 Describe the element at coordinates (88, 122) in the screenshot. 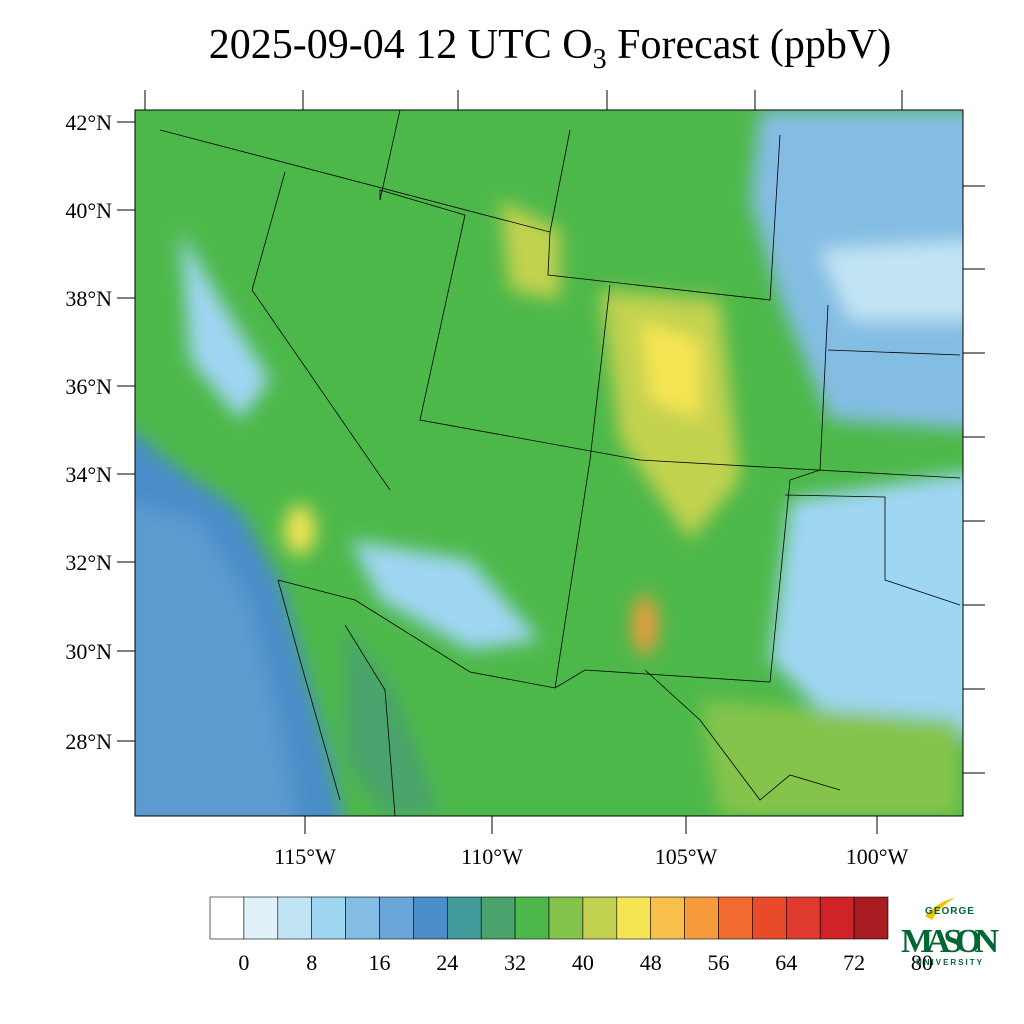

I see `lat-label: 42°N` at that location.